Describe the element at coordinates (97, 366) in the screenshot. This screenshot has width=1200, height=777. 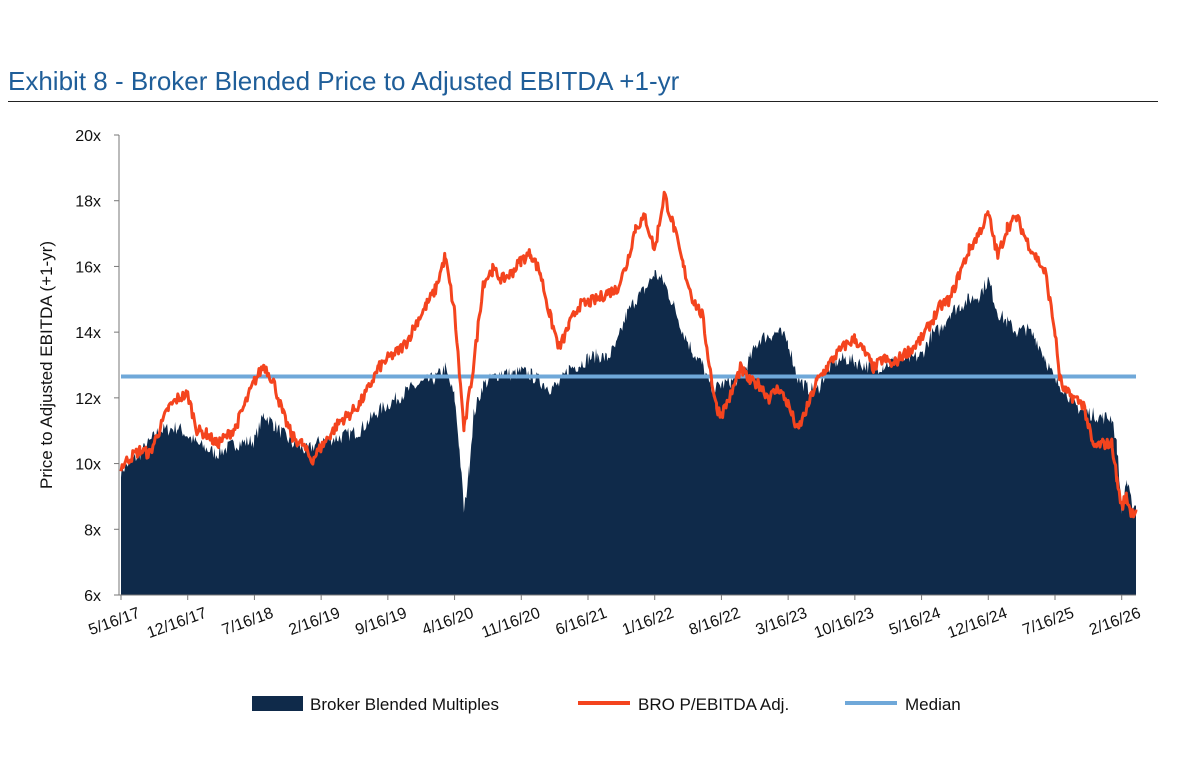
I see `y-ticks: 6x 8x 10x 12x 14x 16x 18x 20x` at that location.